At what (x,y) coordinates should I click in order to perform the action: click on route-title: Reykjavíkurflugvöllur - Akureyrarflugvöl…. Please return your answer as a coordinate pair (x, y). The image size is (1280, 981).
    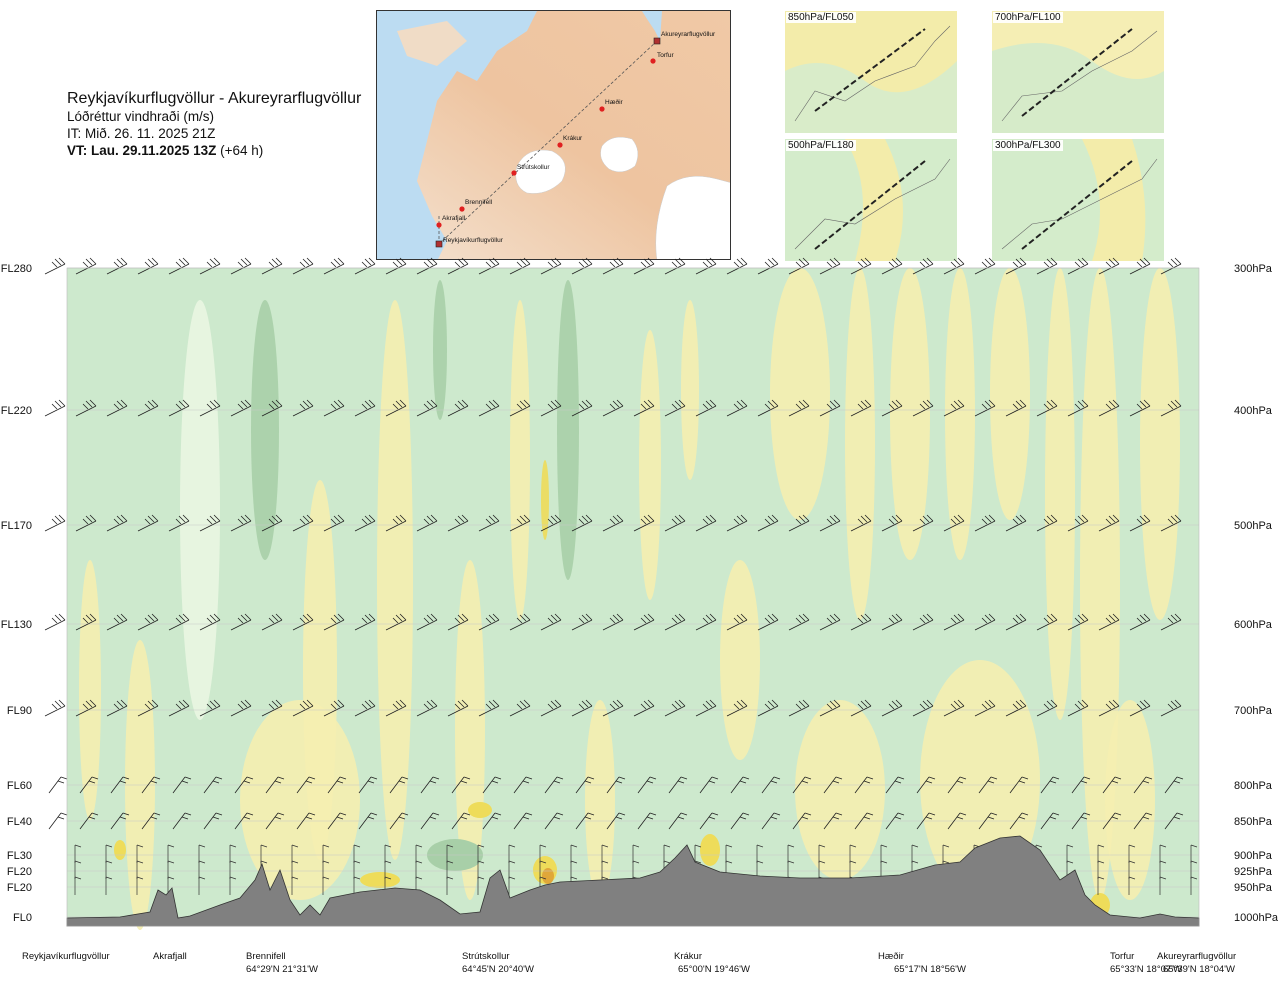
    Looking at the image, I should click on (214, 98).